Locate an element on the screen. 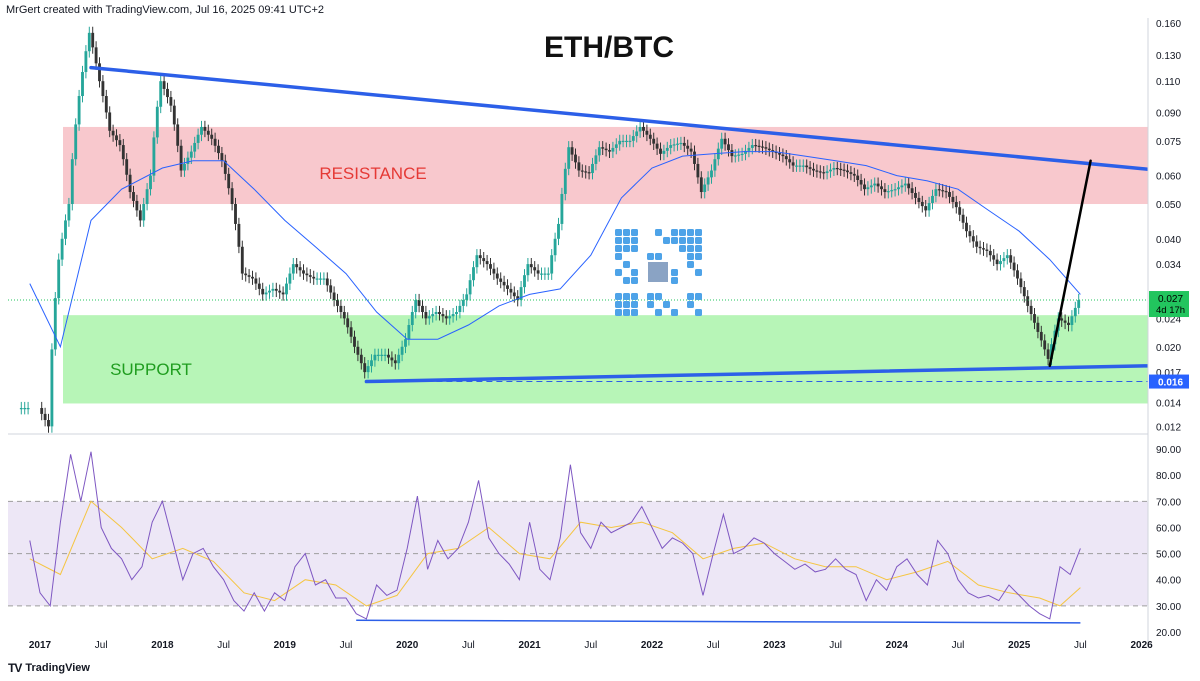 The height and width of the screenshot is (681, 1200). support-price-tag is located at coordinates (1169, 381).